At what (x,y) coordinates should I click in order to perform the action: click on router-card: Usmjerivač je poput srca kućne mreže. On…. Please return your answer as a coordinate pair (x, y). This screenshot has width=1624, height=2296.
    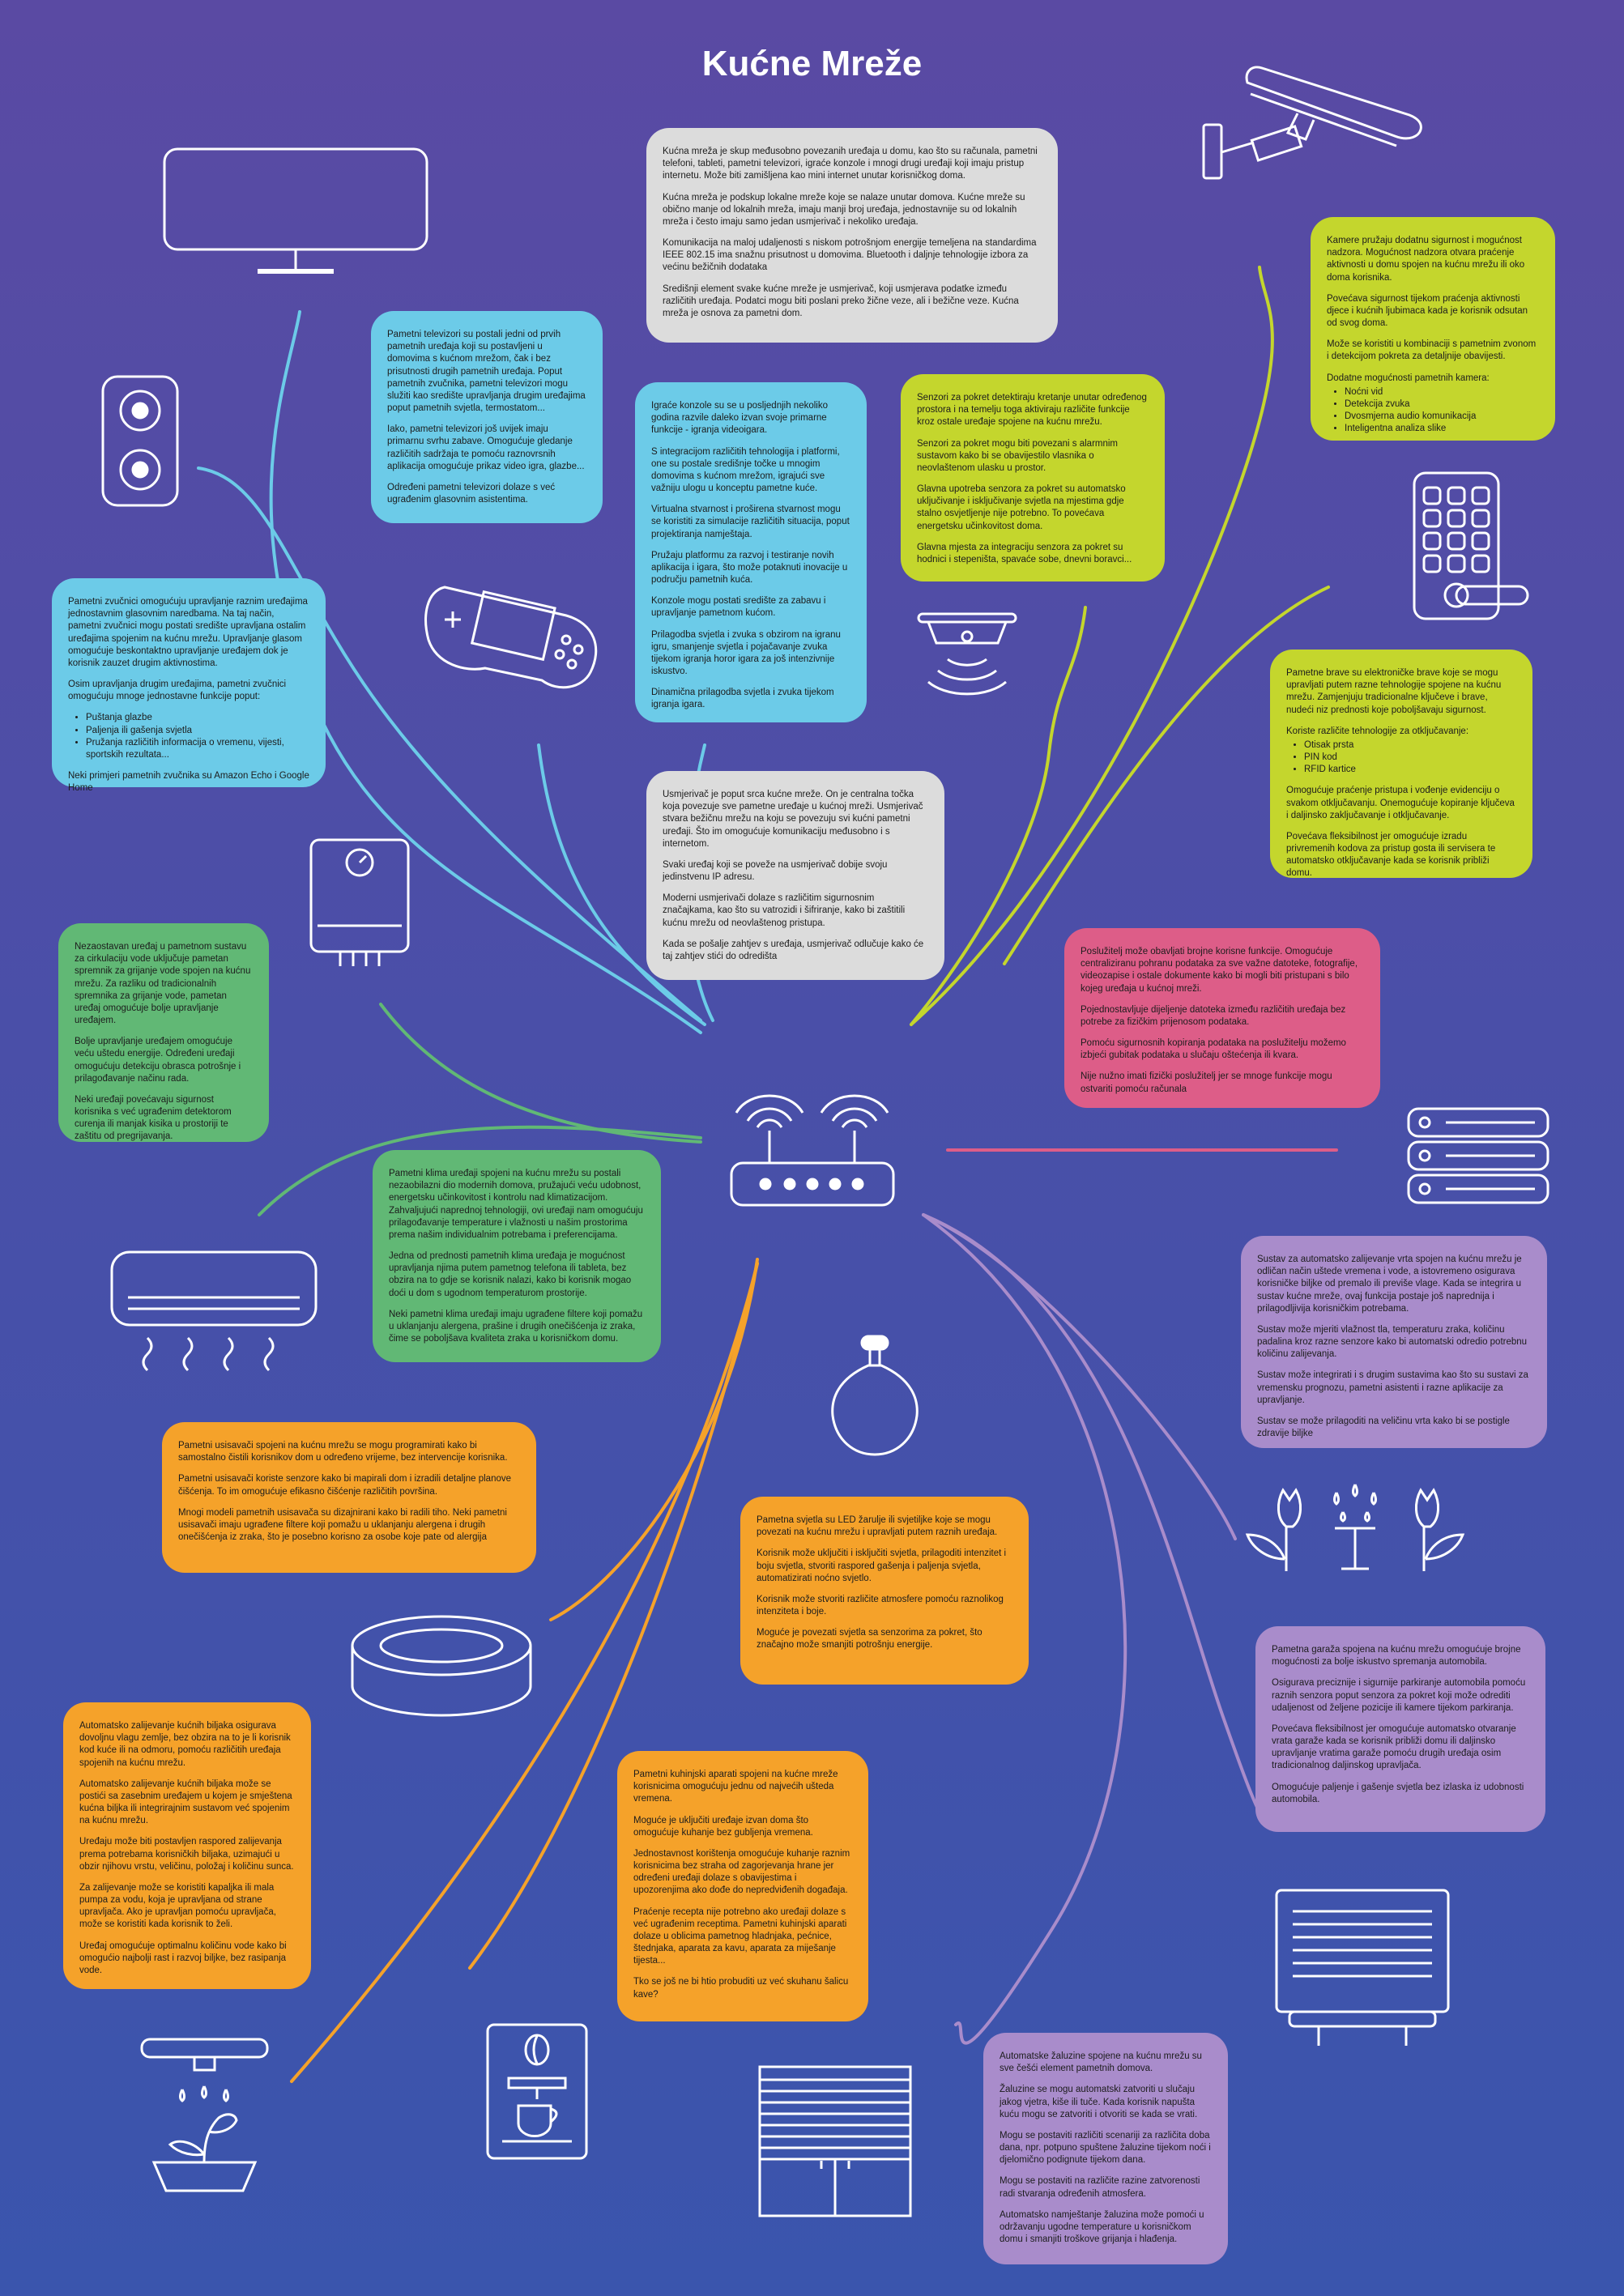
    Looking at the image, I should click on (795, 876).